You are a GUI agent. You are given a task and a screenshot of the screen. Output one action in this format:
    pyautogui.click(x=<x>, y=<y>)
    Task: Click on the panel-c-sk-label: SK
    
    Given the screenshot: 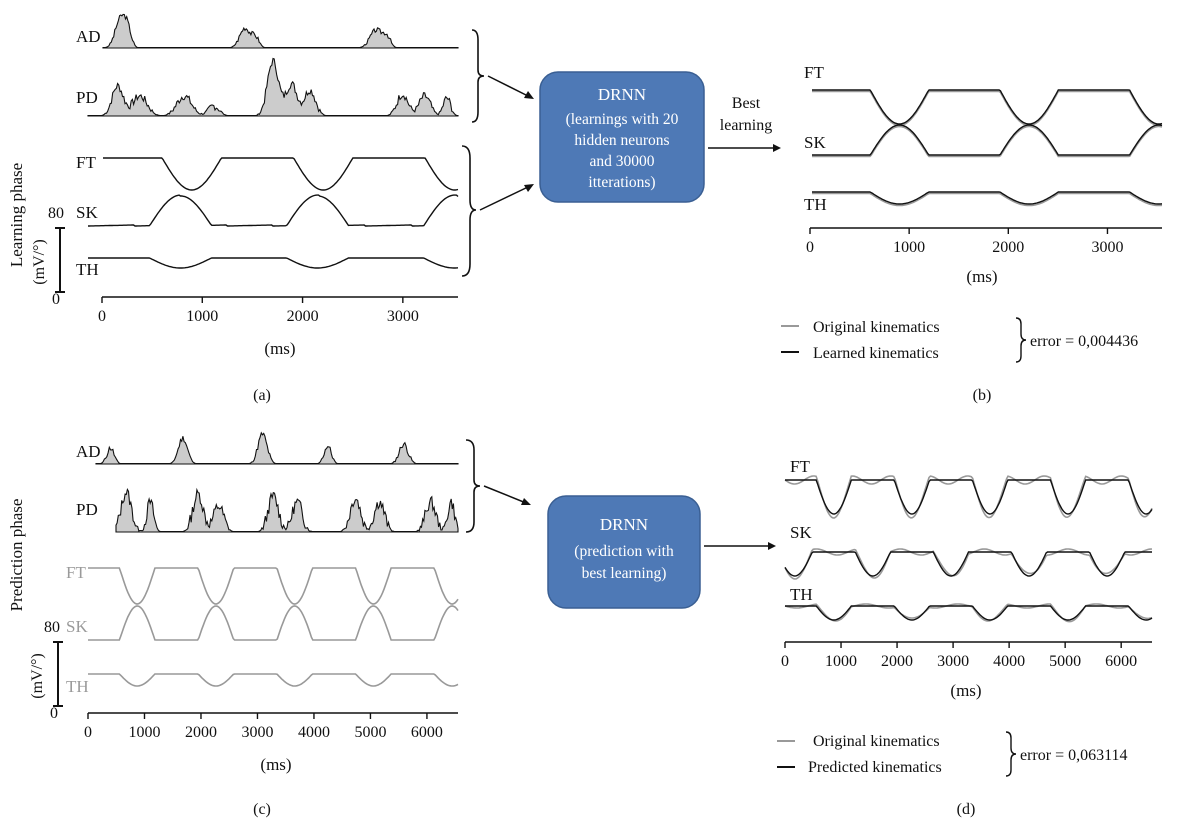 What is the action you would take?
    pyautogui.click(x=77, y=626)
    